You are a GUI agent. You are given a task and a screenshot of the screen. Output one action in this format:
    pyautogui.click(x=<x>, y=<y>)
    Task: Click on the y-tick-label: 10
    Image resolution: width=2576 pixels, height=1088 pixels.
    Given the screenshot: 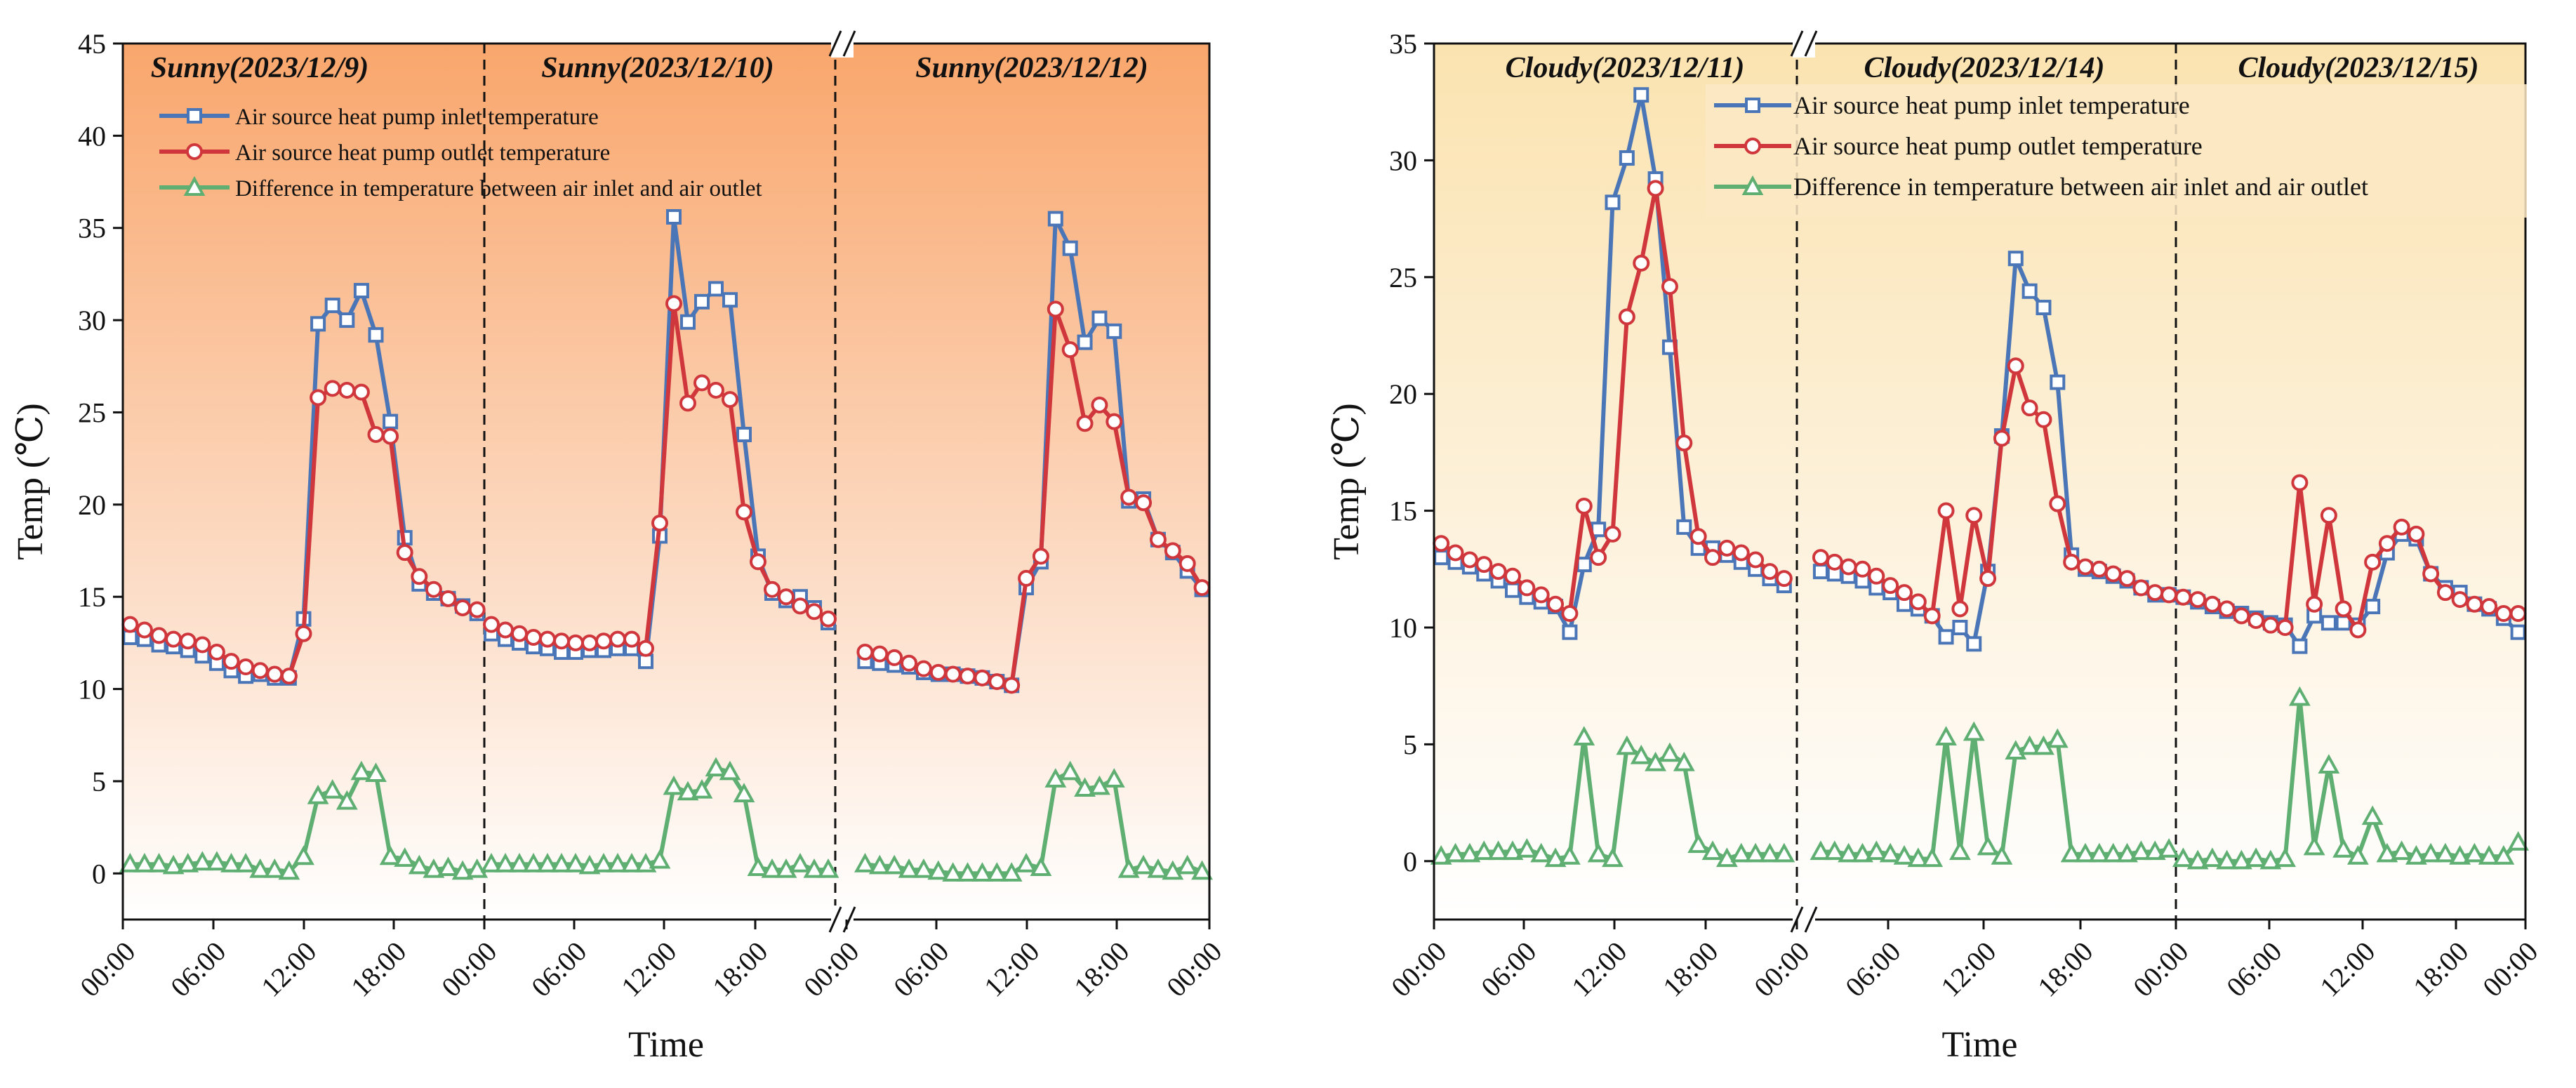 What is the action you would take?
    pyautogui.click(x=1403, y=628)
    